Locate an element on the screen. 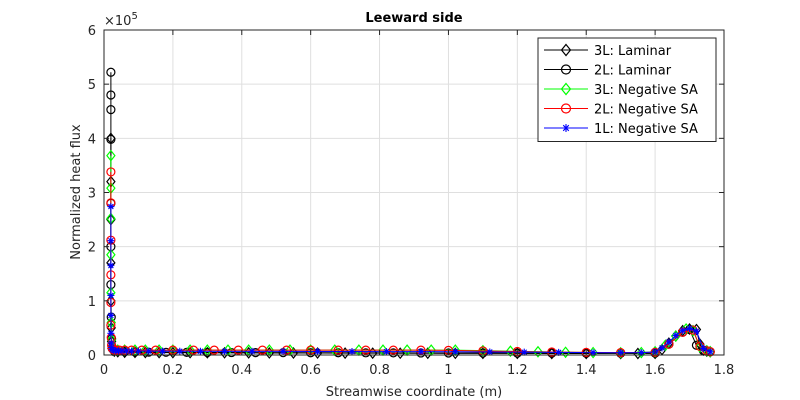 This screenshot has width=800, height=400. y-tick-label: 1 is located at coordinates (92, 302).